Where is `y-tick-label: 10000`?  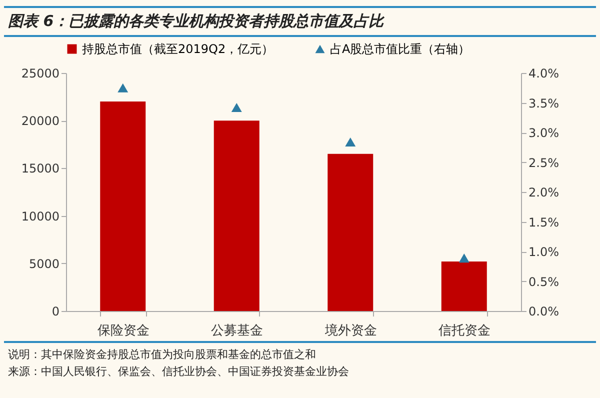 y-tick-label: 10000 is located at coordinates (40, 216).